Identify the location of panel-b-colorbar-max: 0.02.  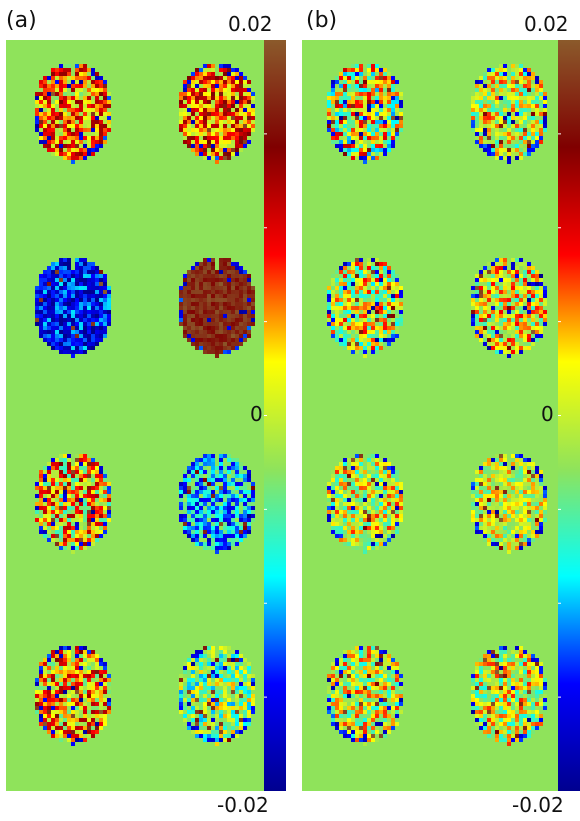
(546, 24).